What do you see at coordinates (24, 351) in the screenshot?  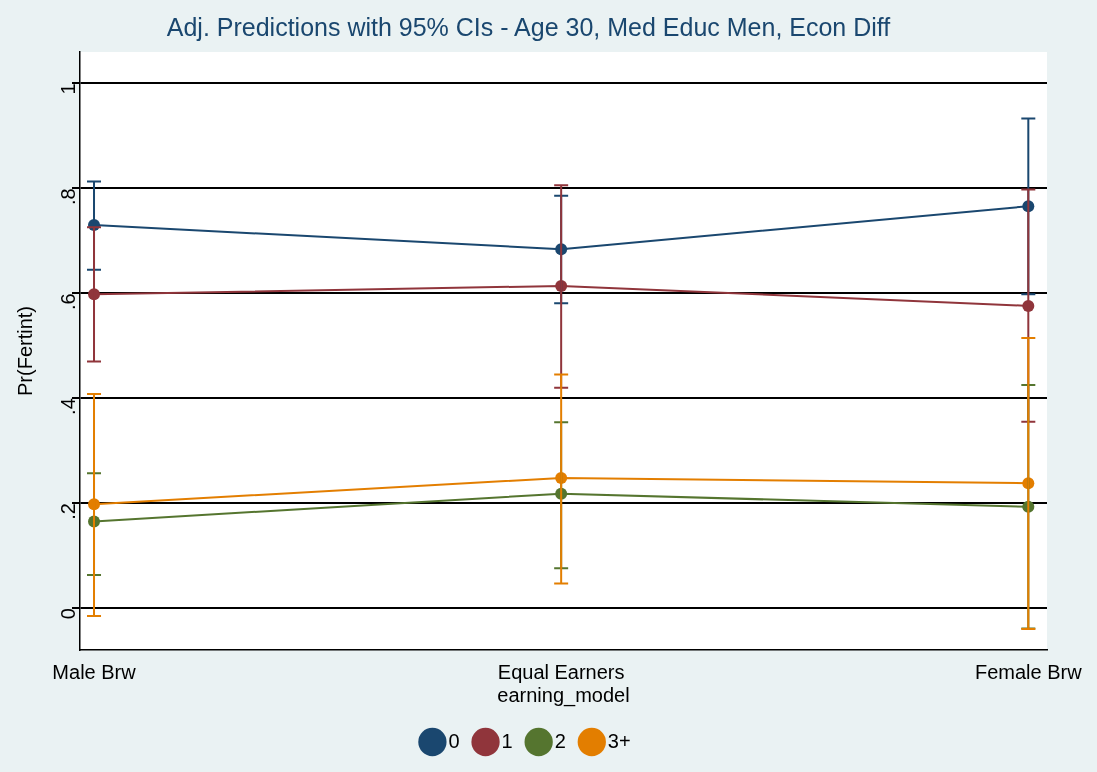 I see `y-axis-title: Pr(Fertint)` at bounding box center [24, 351].